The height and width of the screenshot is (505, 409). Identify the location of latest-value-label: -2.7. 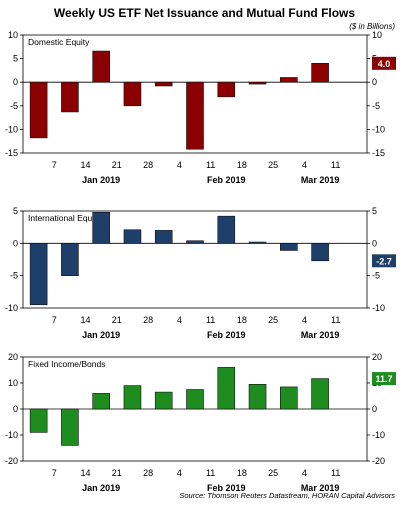
(384, 261).